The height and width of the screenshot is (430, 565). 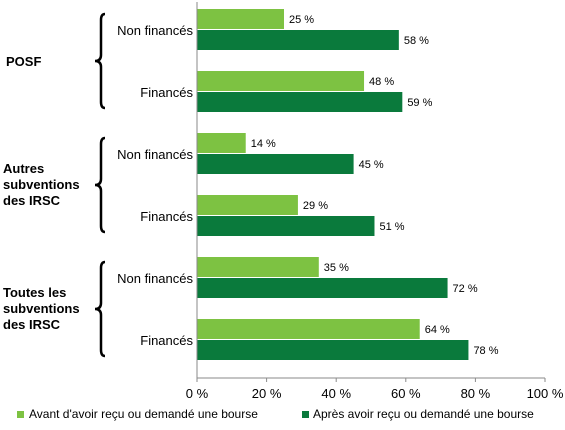 What do you see at coordinates (419, 103) in the screenshot?
I see `data-label-after: 59 %` at bounding box center [419, 103].